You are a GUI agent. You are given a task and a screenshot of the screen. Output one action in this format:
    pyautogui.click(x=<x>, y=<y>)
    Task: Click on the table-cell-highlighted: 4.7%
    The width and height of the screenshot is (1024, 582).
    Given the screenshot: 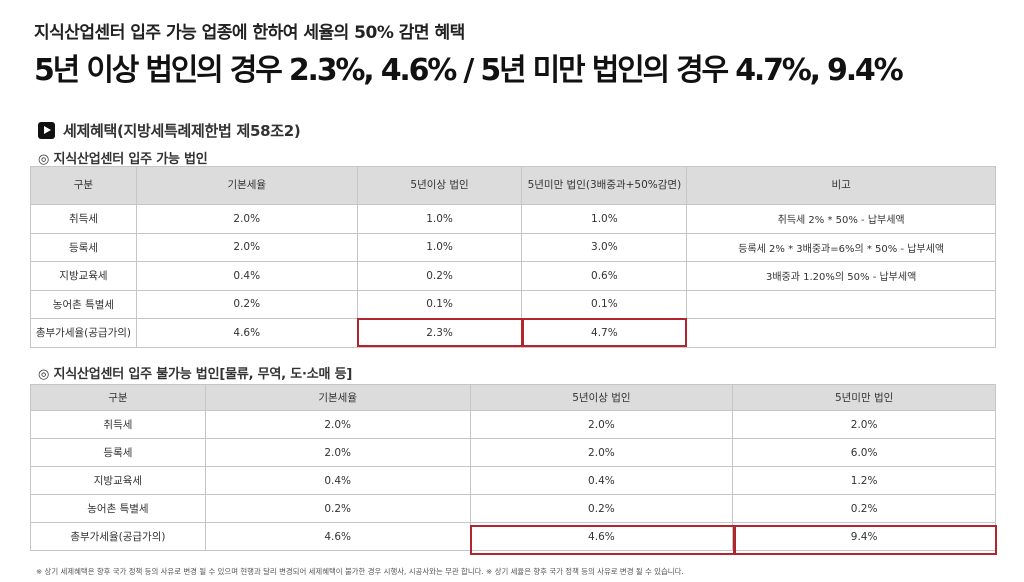 What is the action you would take?
    pyautogui.click(x=604, y=333)
    